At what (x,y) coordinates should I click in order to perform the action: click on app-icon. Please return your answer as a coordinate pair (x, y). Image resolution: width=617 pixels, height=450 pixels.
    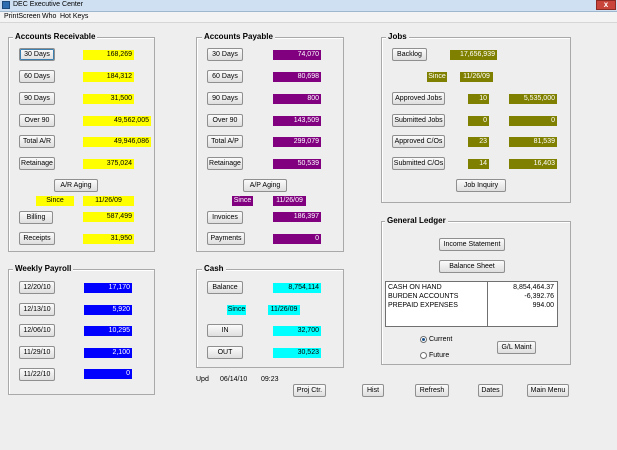
    Looking at the image, I should click on (6, 5).